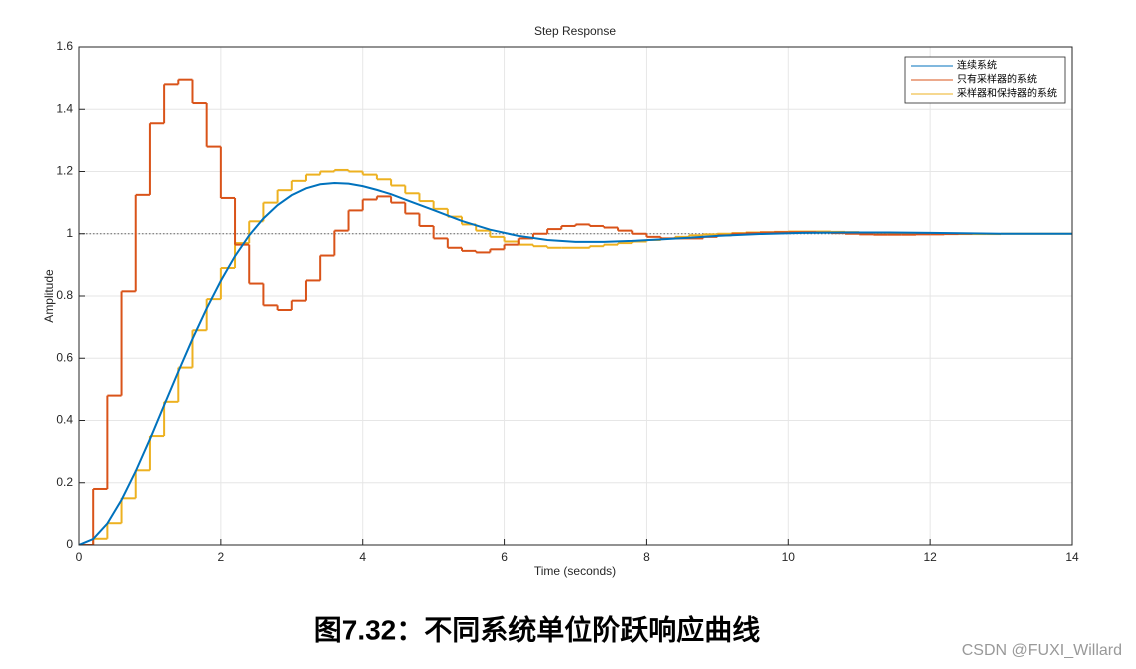 Image resolution: width=1136 pixels, height=669 pixels. I want to click on y-tick-label: 0.6, so click(64, 357).